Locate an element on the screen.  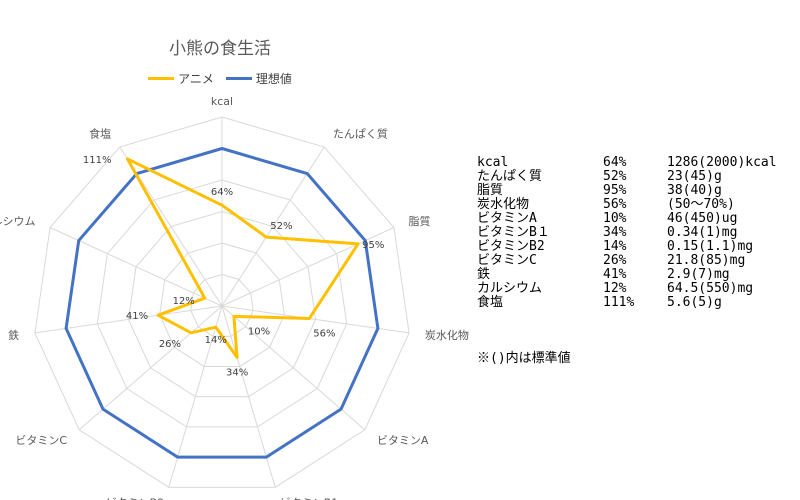
axis-label: 食塩 is located at coordinates (100, 134).